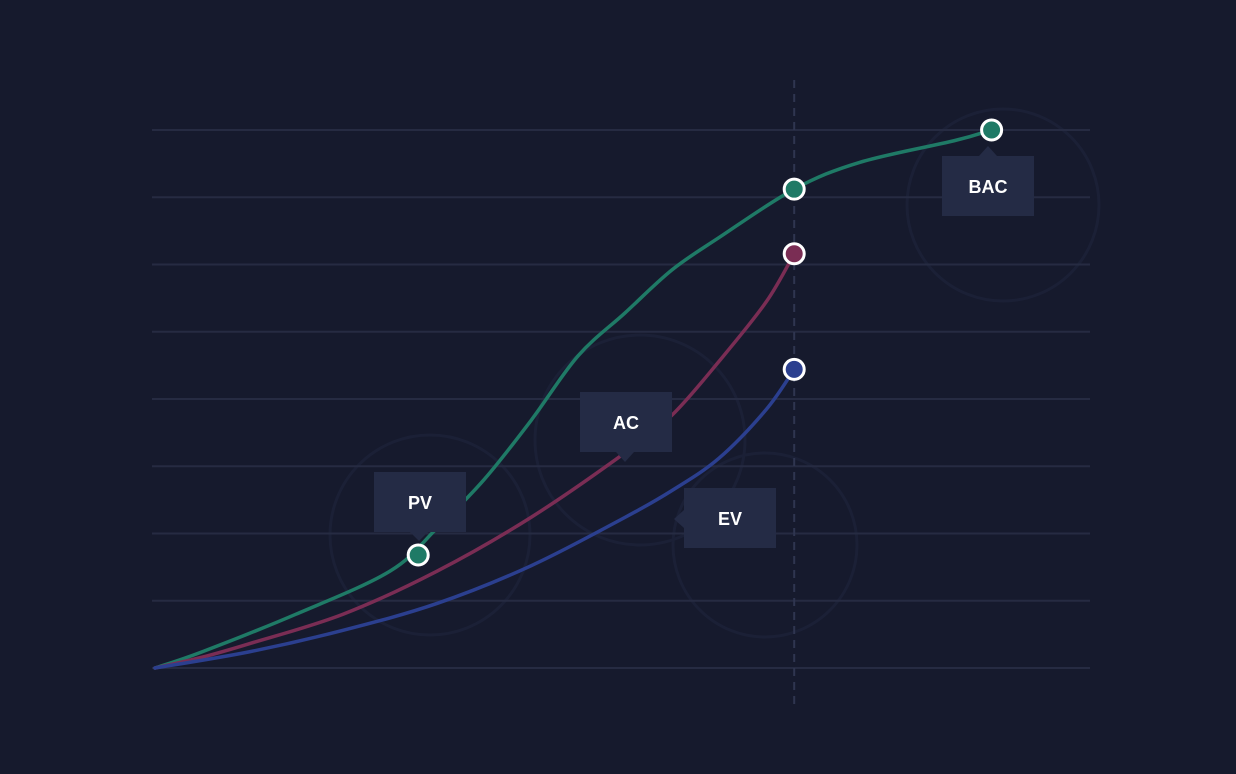 The height and width of the screenshot is (774, 1236). I want to click on callout-pv-label: PV, so click(420, 503).